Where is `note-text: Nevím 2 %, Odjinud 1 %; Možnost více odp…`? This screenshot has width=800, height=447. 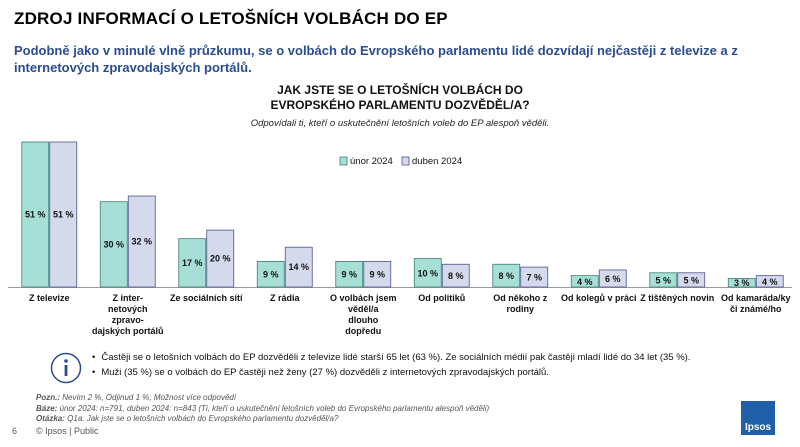
note-text: Nevím 2 %, Odjinud 1 %; Možnost více odp… is located at coordinates (149, 397).